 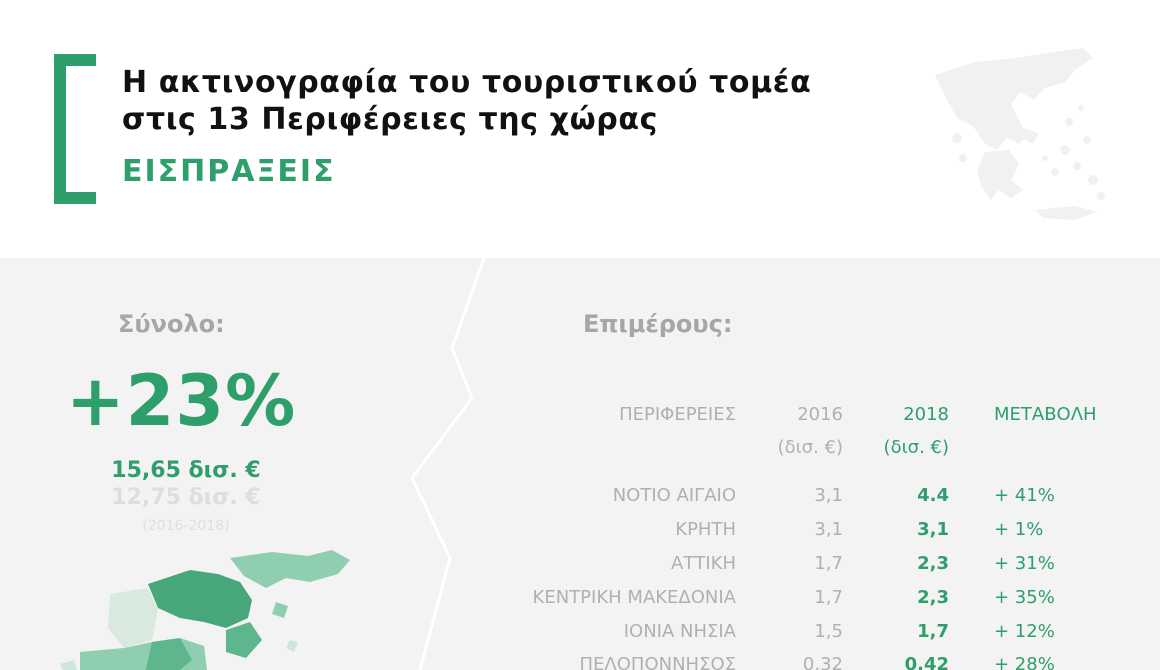 What do you see at coordinates (390, 119) in the screenshot?
I see `title-line-2: στις 13 Περιφέρειες της χώρας` at bounding box center [390, 119].